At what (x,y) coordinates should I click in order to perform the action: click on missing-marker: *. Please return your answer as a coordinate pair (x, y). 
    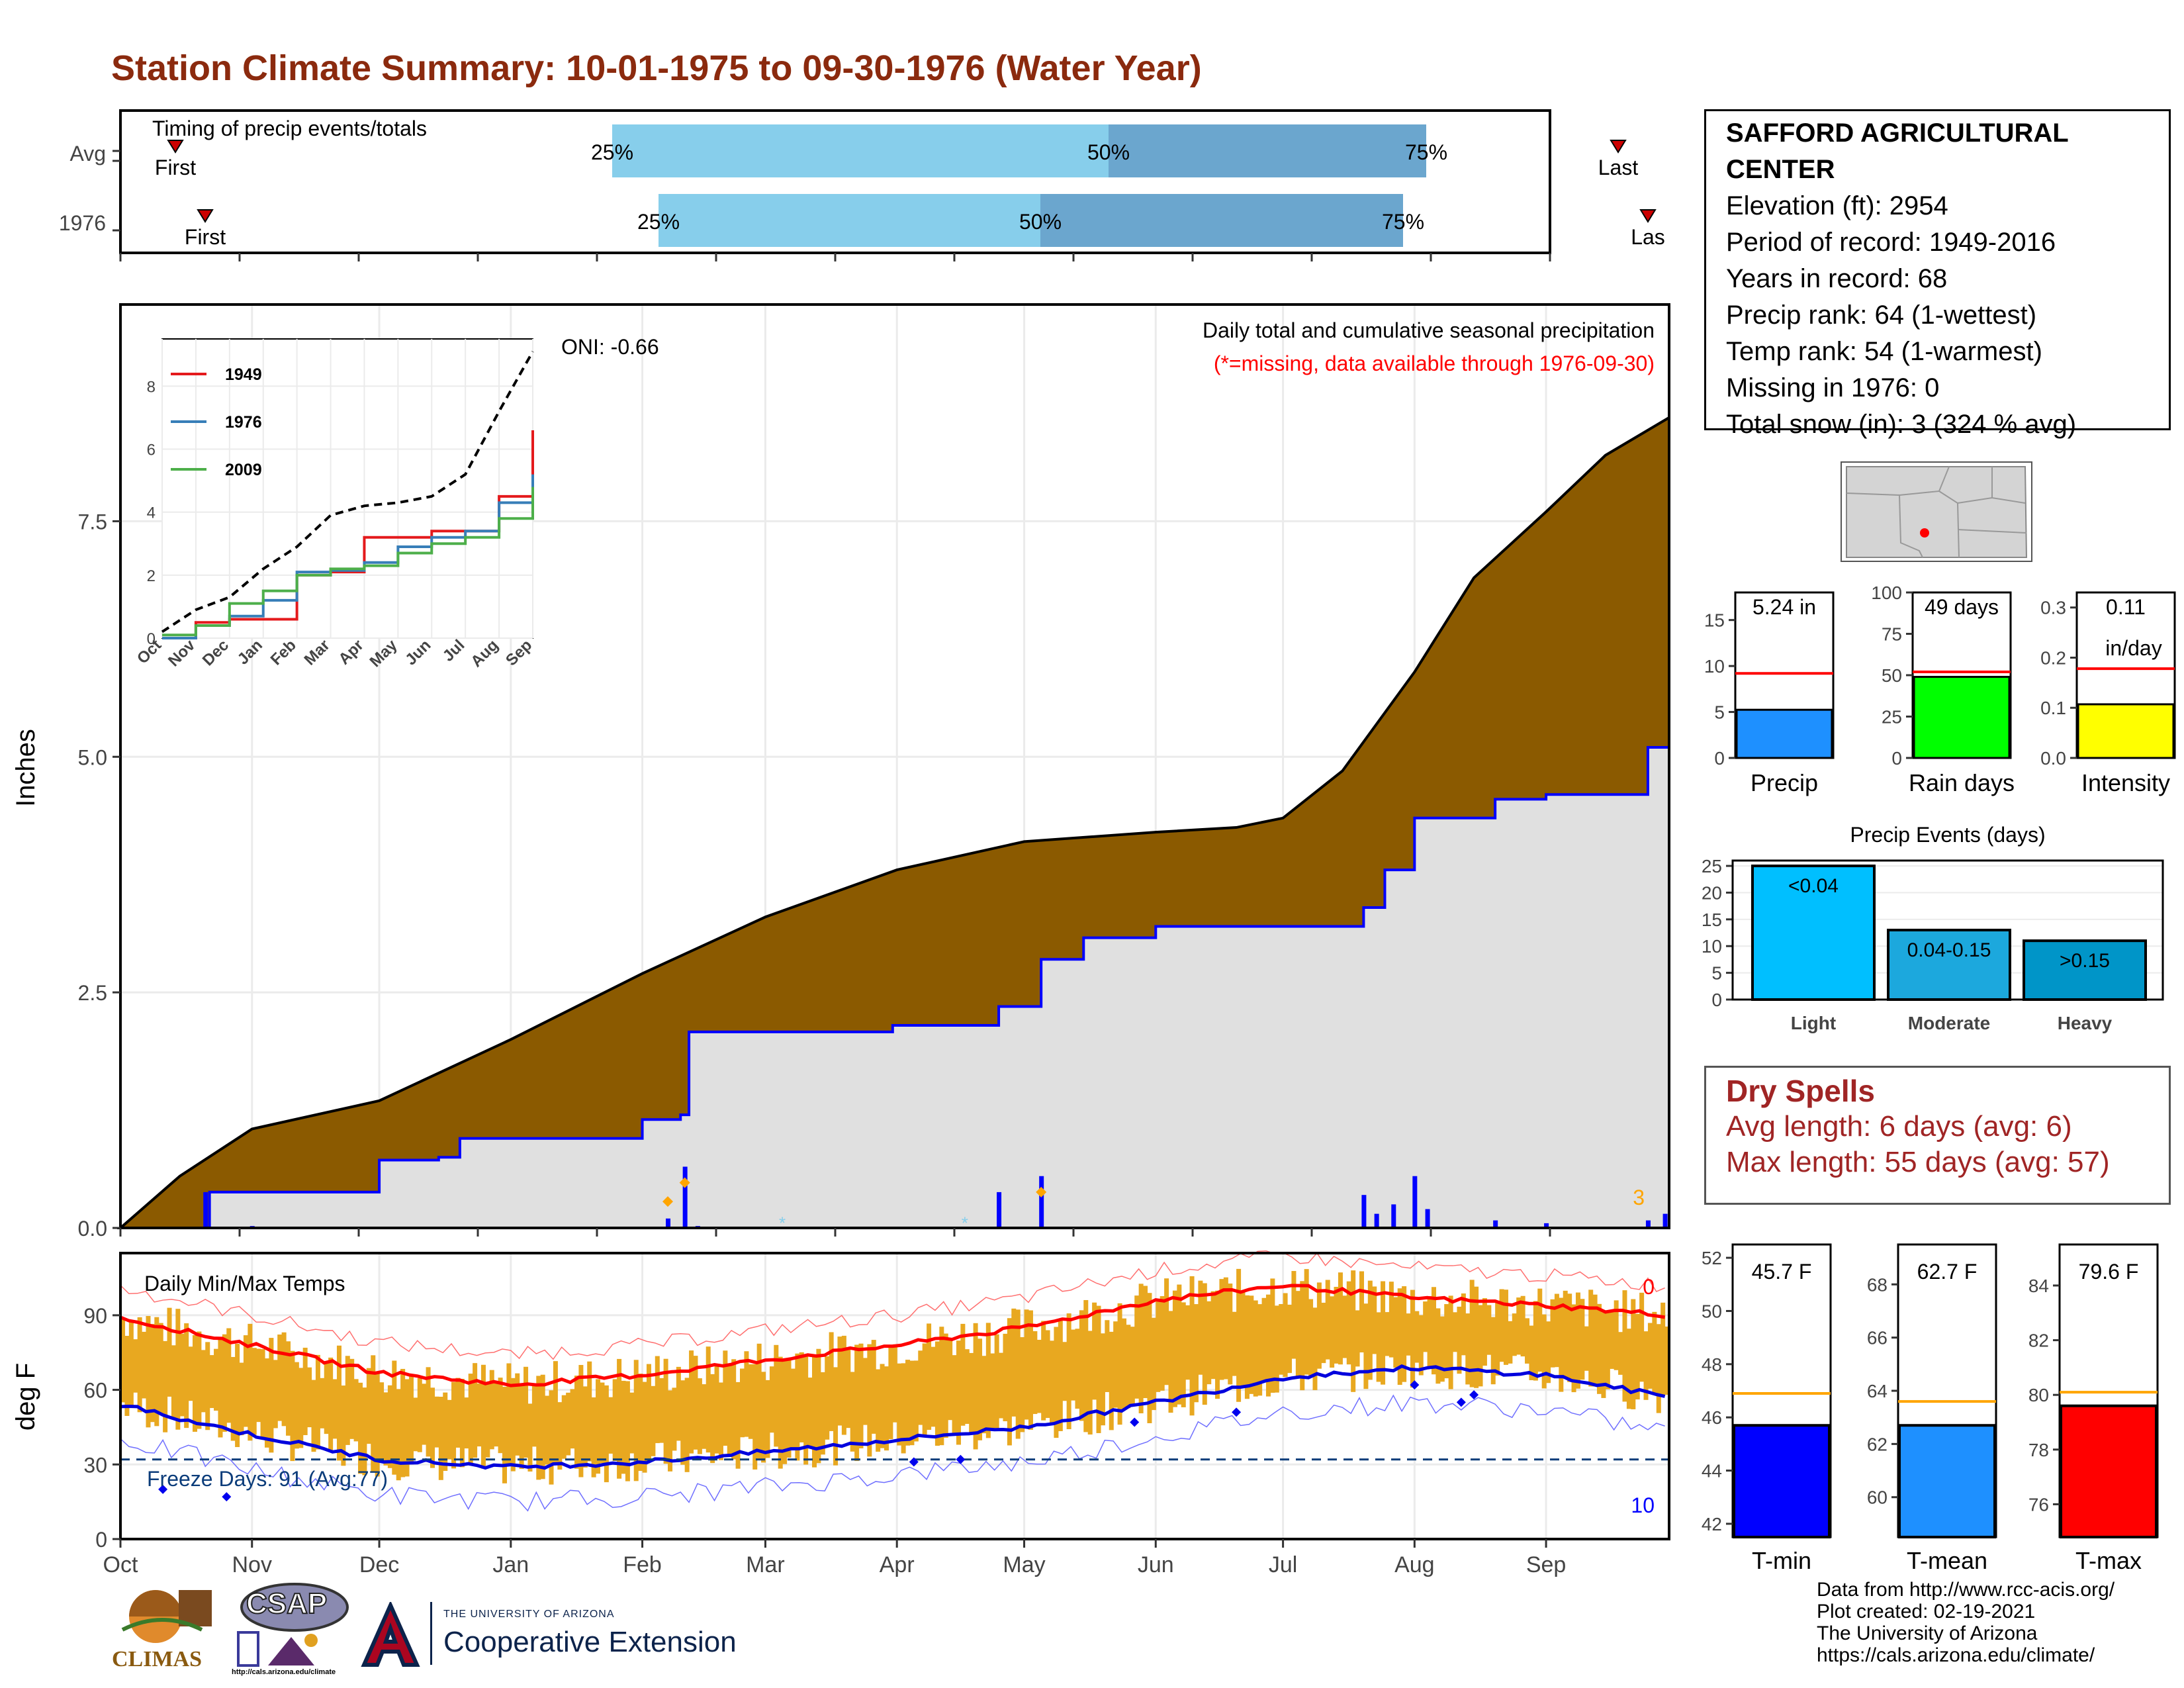
    Looking at the image, I should click on (782, 1223).